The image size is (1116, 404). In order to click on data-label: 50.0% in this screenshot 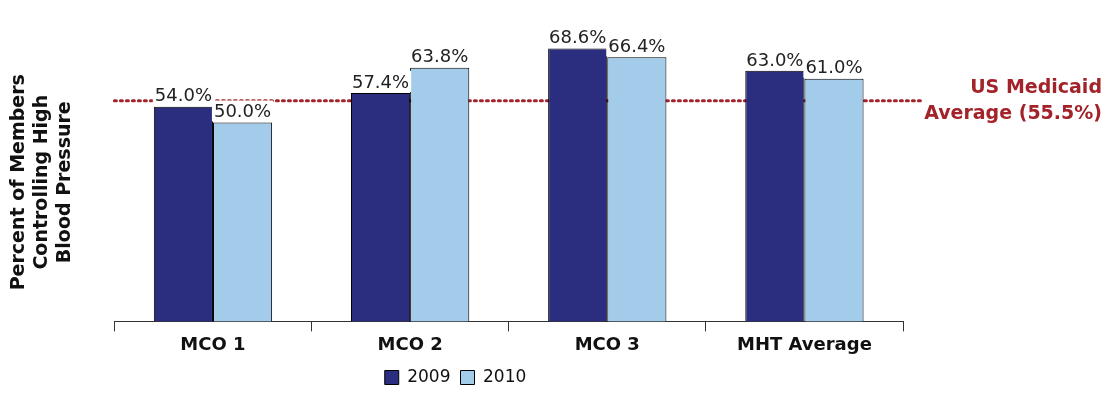, I will do `click(242, 111)`.